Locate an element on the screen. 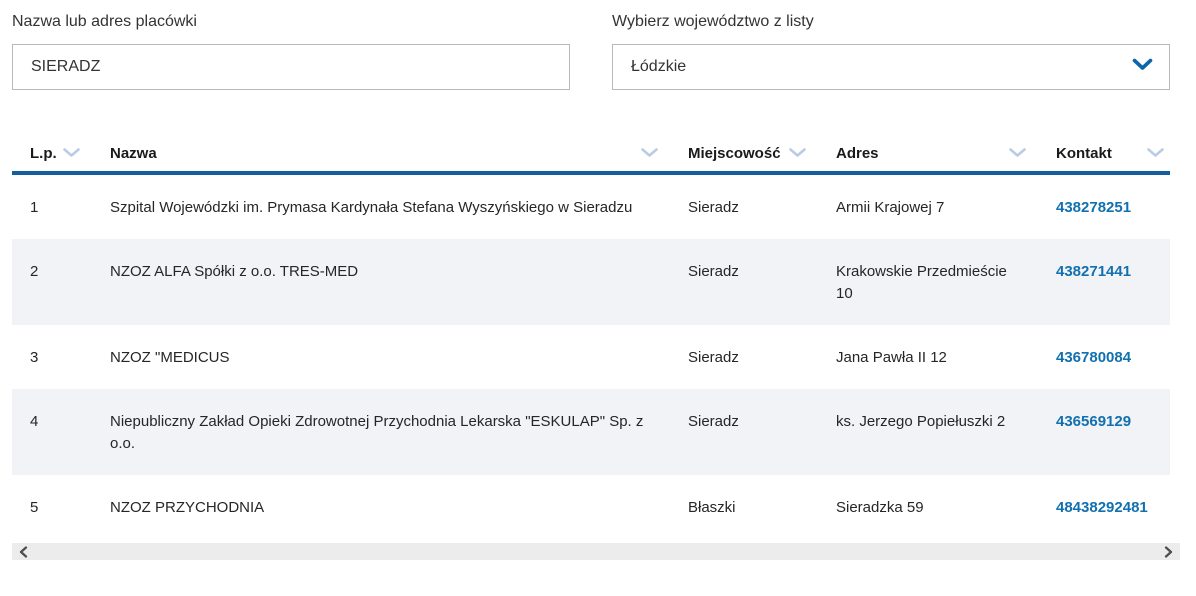 The width and height of the screenshot is (1196, 596). horizontal-scrollbar is located at coordinates (596, 551).